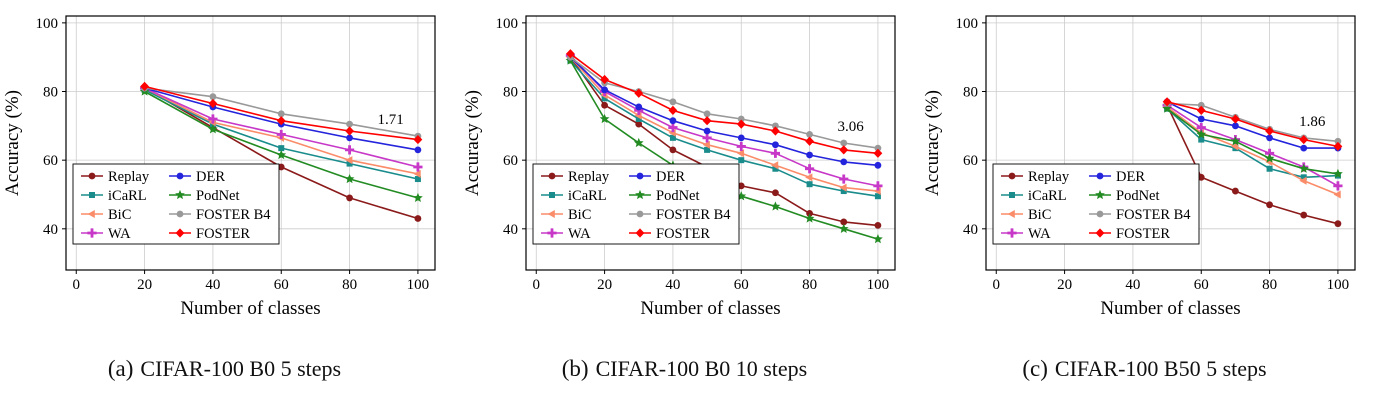 The width and height of the screenshot is (1375, 409). Describe the element at coordinates (241, 368) in the screenshot. I see `caption-a-text: CIFAR-100 B0 5 steps` at that location.